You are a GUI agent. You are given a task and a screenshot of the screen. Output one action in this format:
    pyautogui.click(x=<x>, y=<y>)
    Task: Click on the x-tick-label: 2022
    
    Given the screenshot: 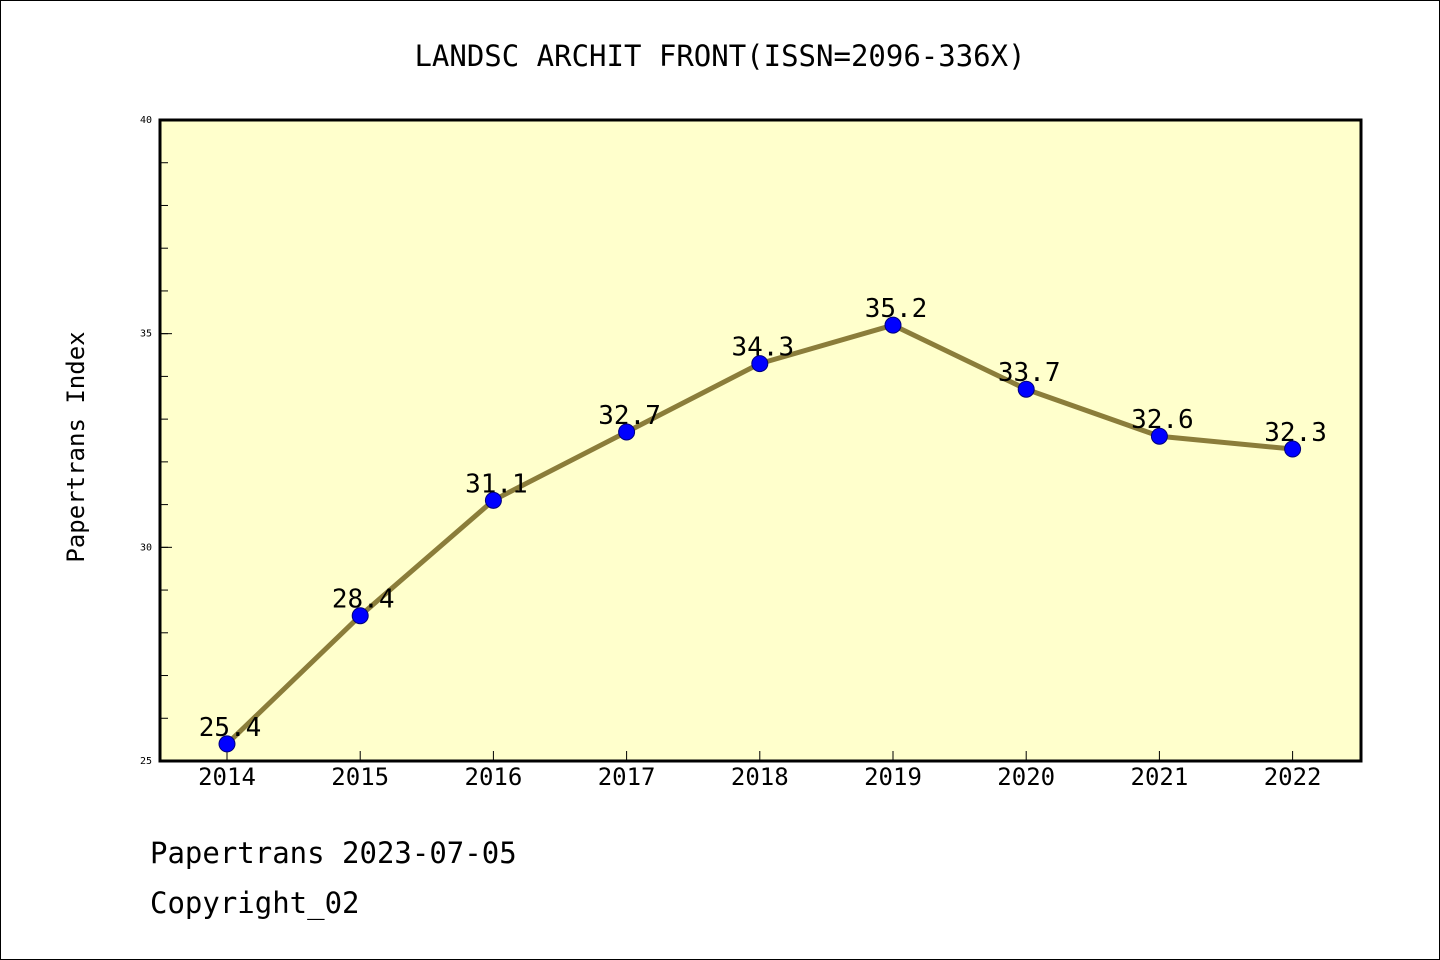 What is the action you would take?
    pyautogui.click(x=1293, y=777)
    